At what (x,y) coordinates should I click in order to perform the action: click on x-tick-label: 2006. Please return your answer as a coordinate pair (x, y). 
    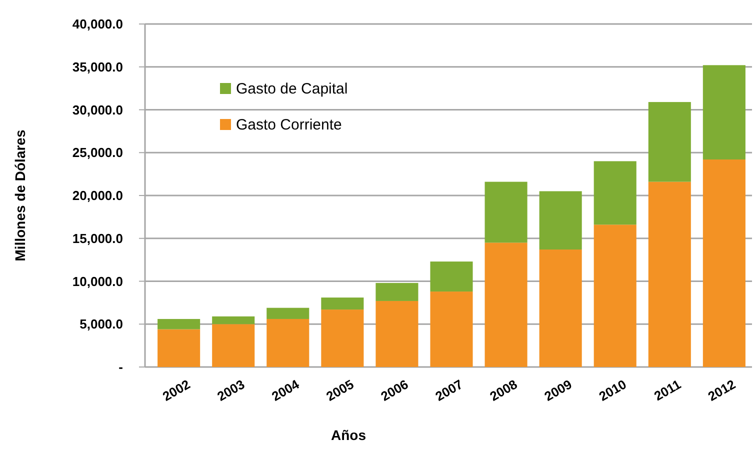
    Looking at the image, I should click on (394, 390).